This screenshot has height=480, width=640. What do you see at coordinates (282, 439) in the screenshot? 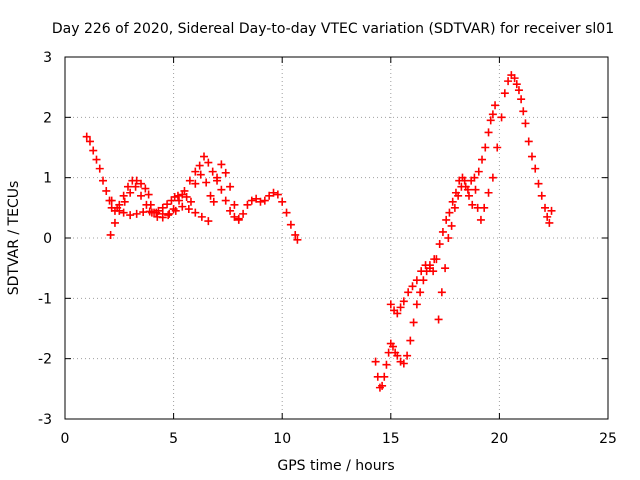
I see `x-tick-label: 10` at bounding box center [282, 439].